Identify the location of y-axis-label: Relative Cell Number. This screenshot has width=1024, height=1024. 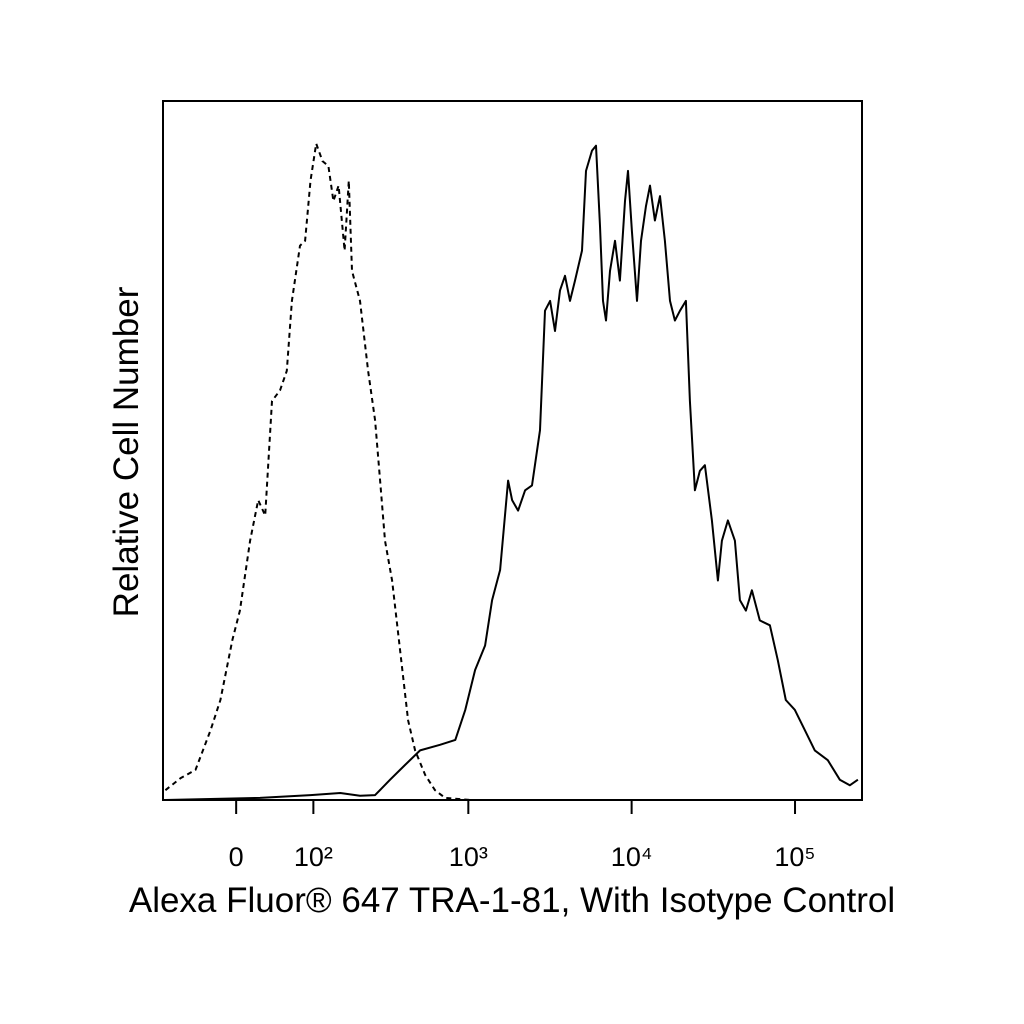
(126, 451).